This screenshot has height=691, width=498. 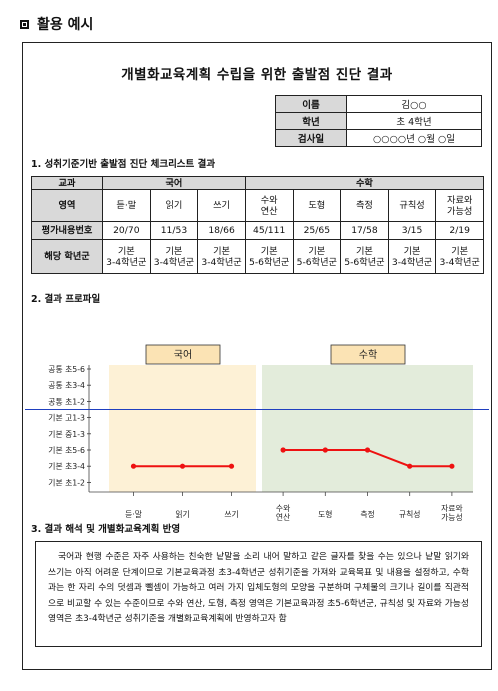 I want to click on panel-label: 수학, so click(x=368, y=355).